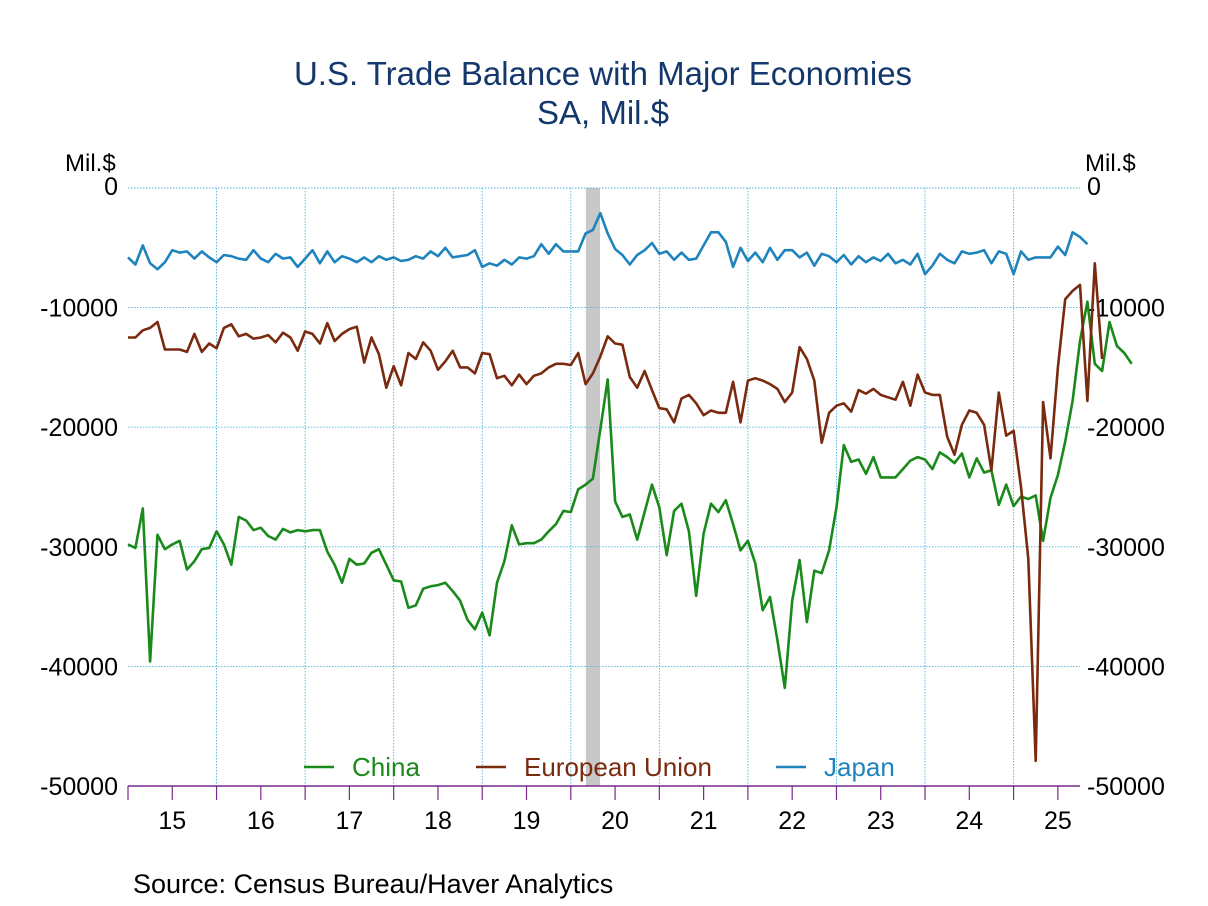  I want to click on y-tick-label-left: 0, so click(111, 187).